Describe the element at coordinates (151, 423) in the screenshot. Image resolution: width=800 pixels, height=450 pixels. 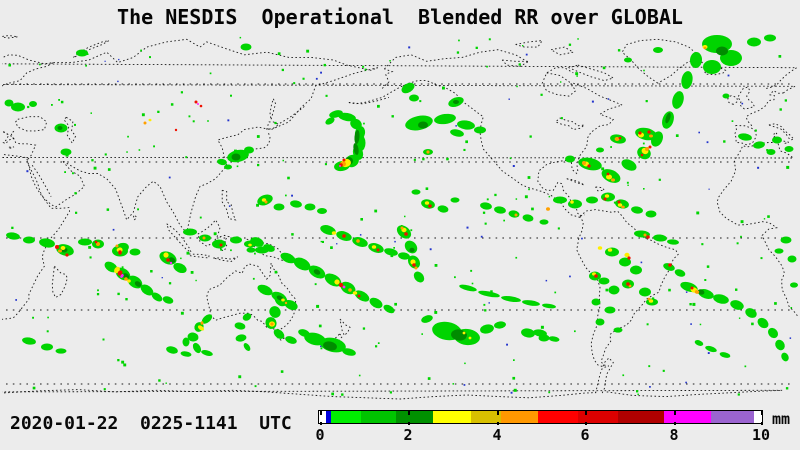
I see `timestamp: 2020-01-22 0225-1141 UTC` at that location.